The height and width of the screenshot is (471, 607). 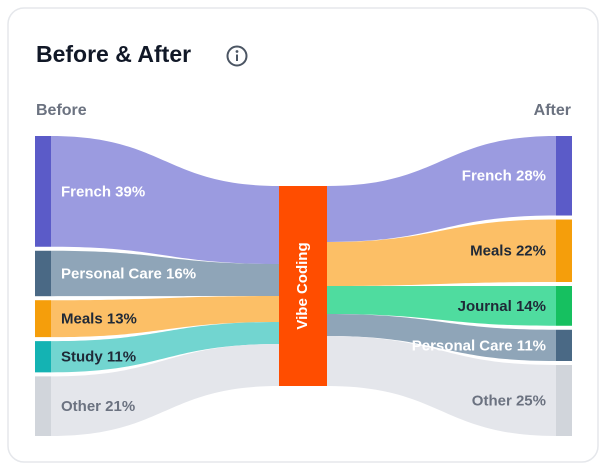 I want to click on info-circle, so click(x=237, y=56).